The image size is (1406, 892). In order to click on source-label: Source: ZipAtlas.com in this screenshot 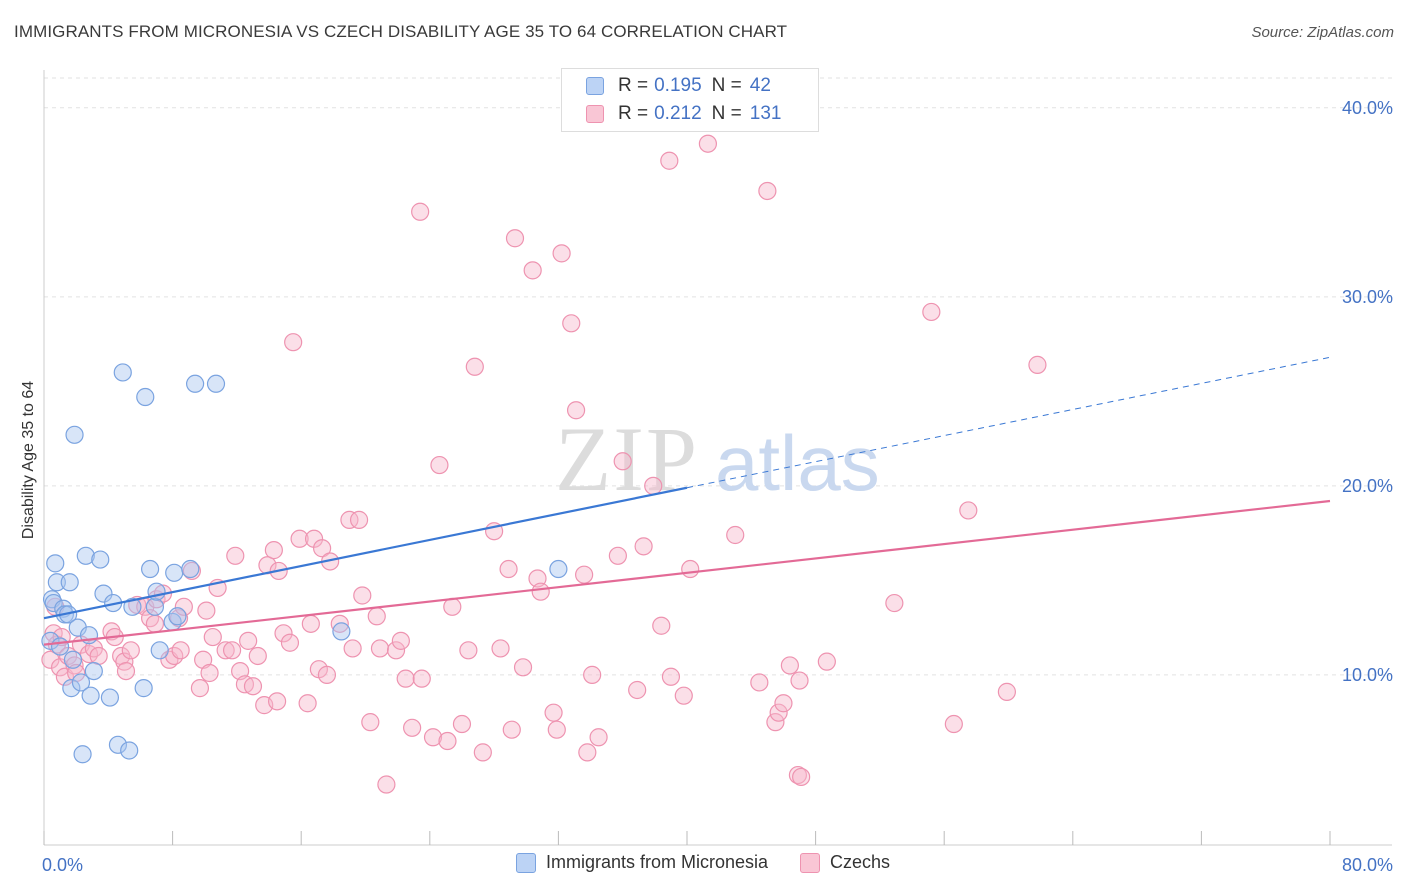, I will do `click(1322, 32)`.